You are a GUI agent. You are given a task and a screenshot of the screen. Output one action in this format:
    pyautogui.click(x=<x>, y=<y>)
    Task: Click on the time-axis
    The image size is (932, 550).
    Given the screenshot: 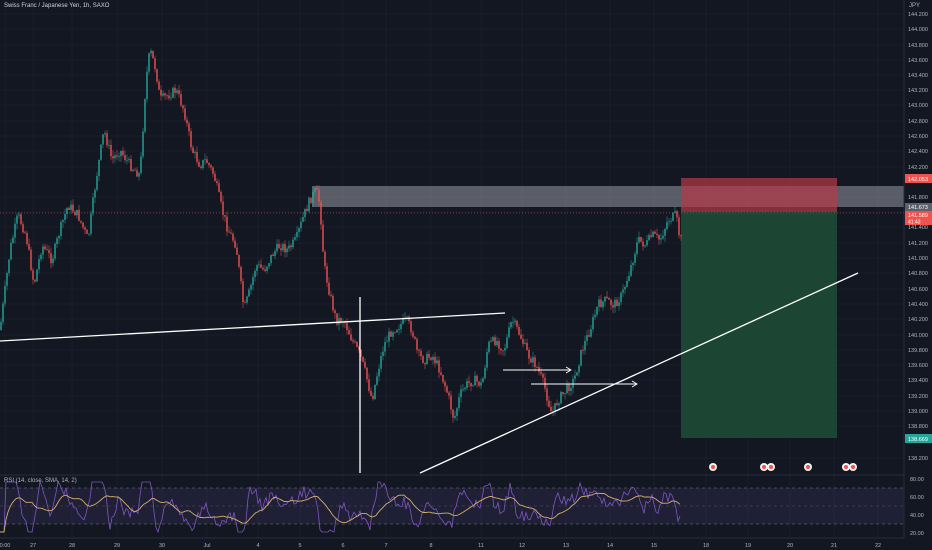 What is the action you would take?
    pyautogui.click(x=466, y=544)
    